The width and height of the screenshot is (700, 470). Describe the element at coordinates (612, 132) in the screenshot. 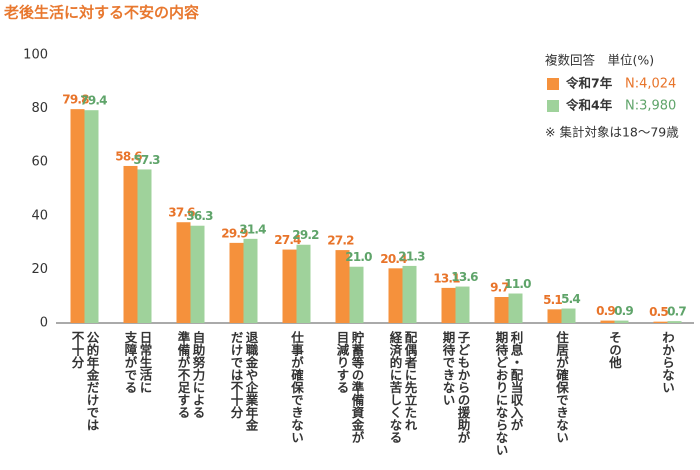

I see `note: ※ 集計対象は18〜79歳` at that location.